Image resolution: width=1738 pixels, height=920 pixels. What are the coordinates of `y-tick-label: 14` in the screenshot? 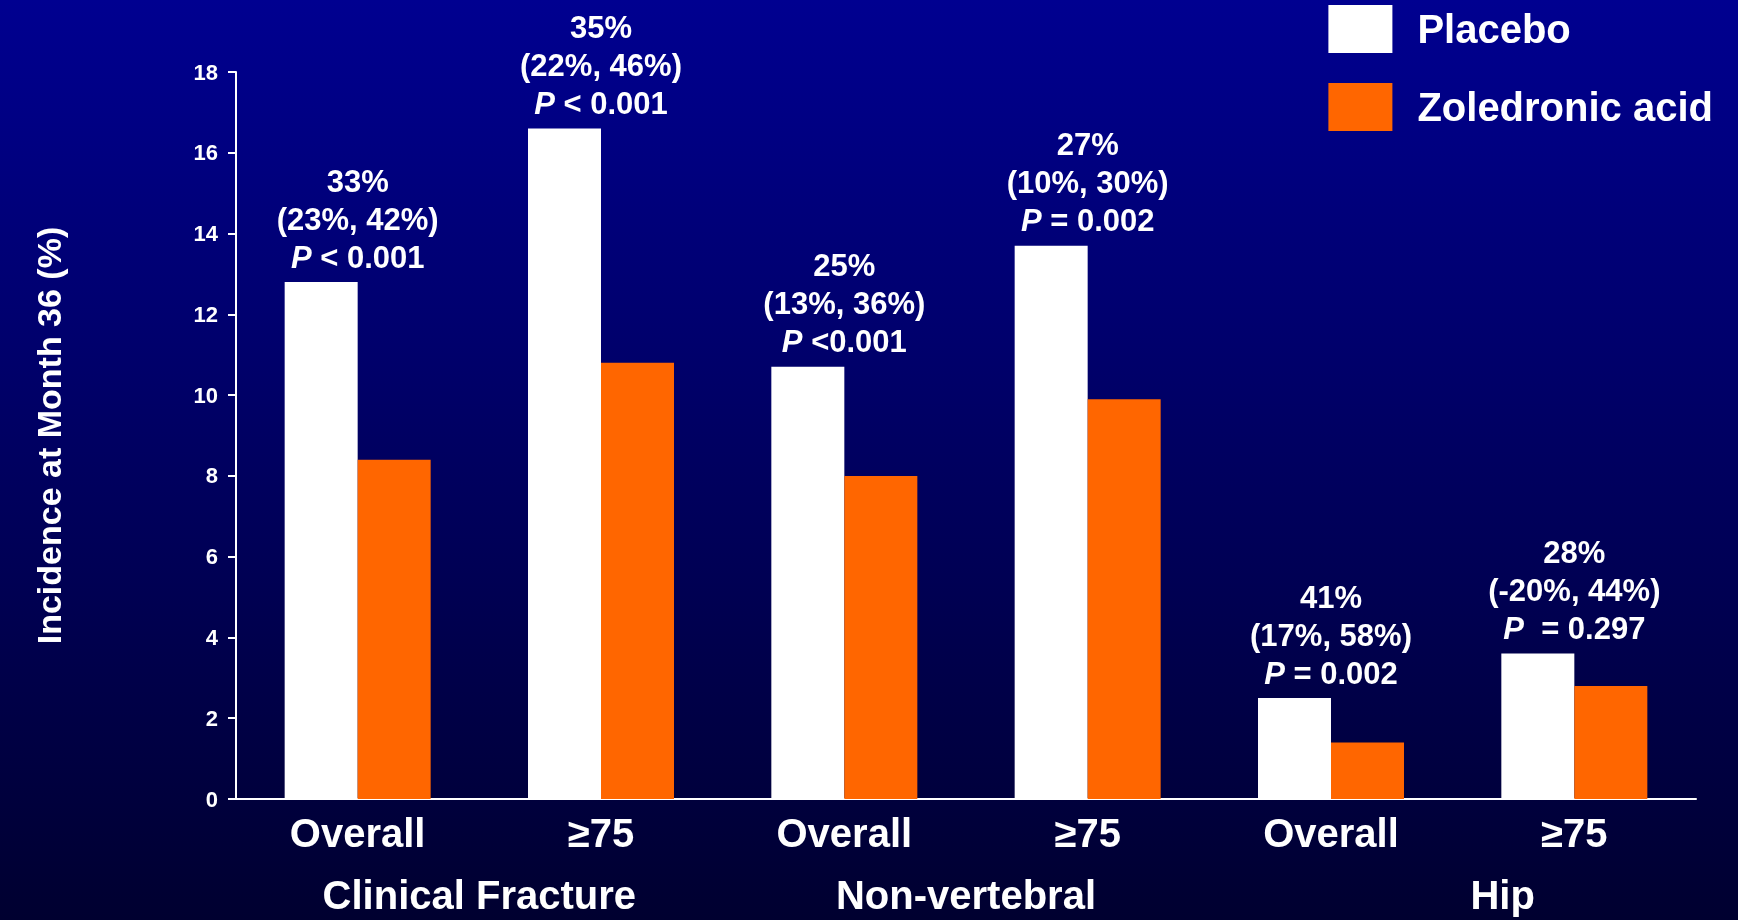 It's located at (206, 234).